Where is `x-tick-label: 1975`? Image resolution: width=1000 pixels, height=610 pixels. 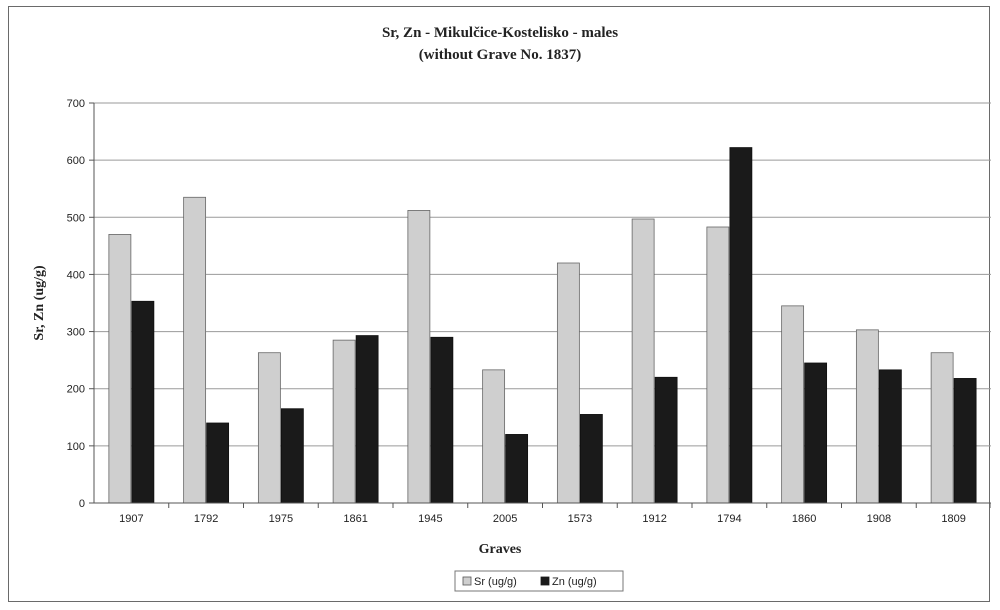 x-tick-label: 1975 is located at coordinates (281, 519).